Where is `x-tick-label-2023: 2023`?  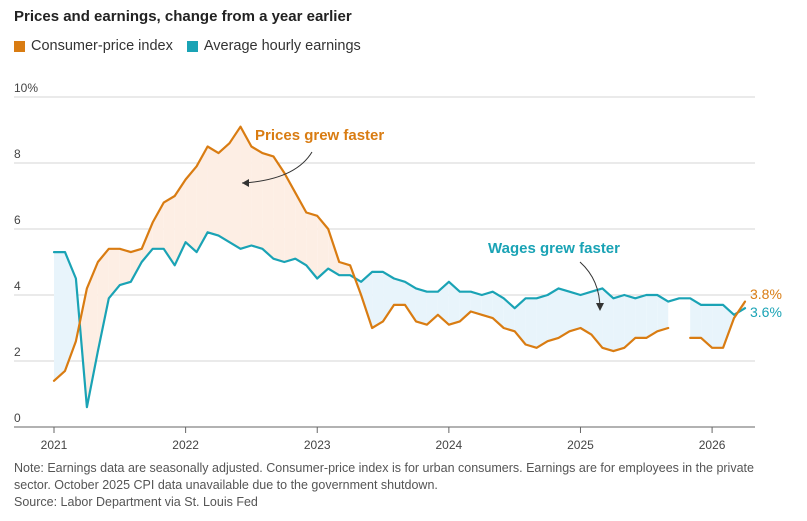
x-tick-label-2023: 2023 is located at coordinates (317, 445).